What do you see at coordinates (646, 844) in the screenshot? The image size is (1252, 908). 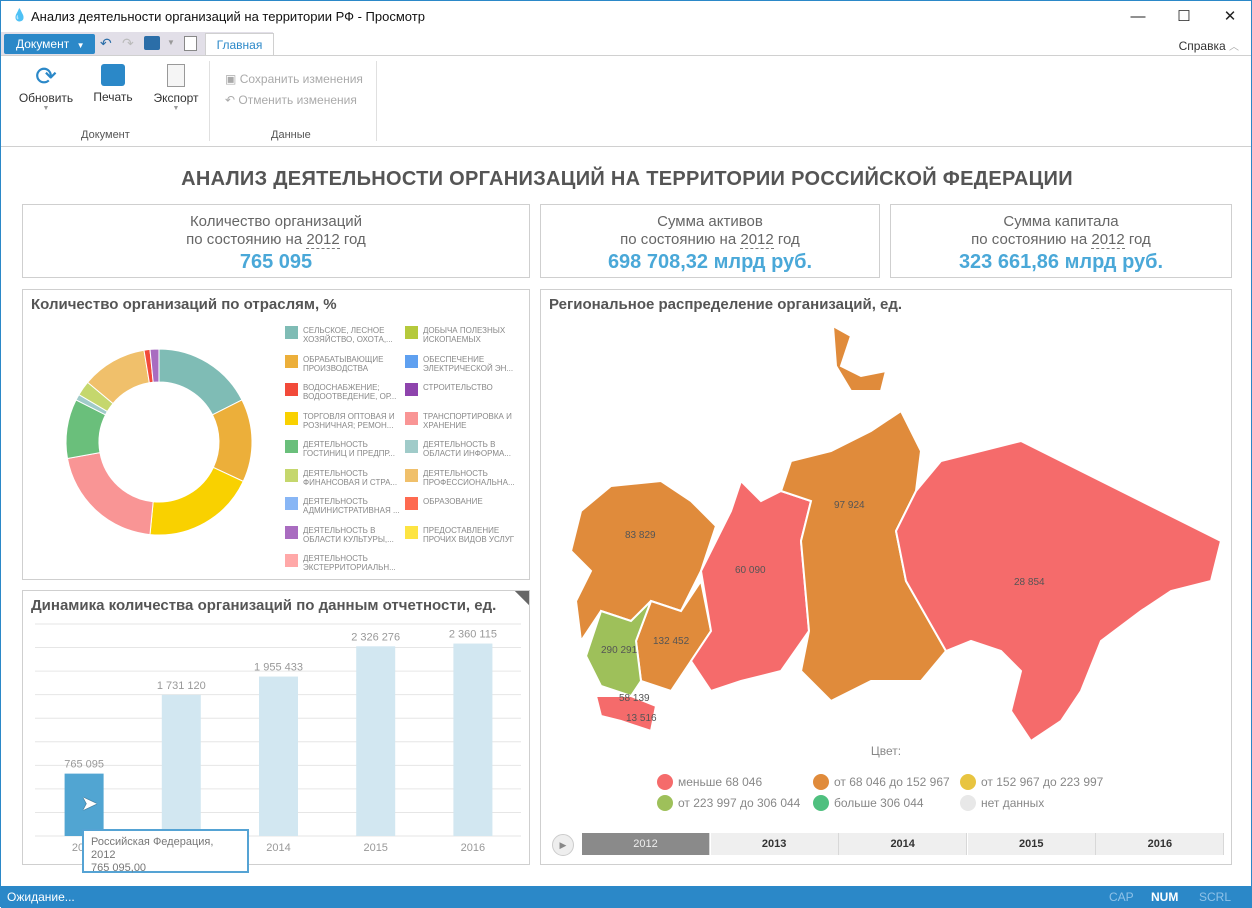 I see `timeline-year-2012: 2012` at bounding box center [646, 844].